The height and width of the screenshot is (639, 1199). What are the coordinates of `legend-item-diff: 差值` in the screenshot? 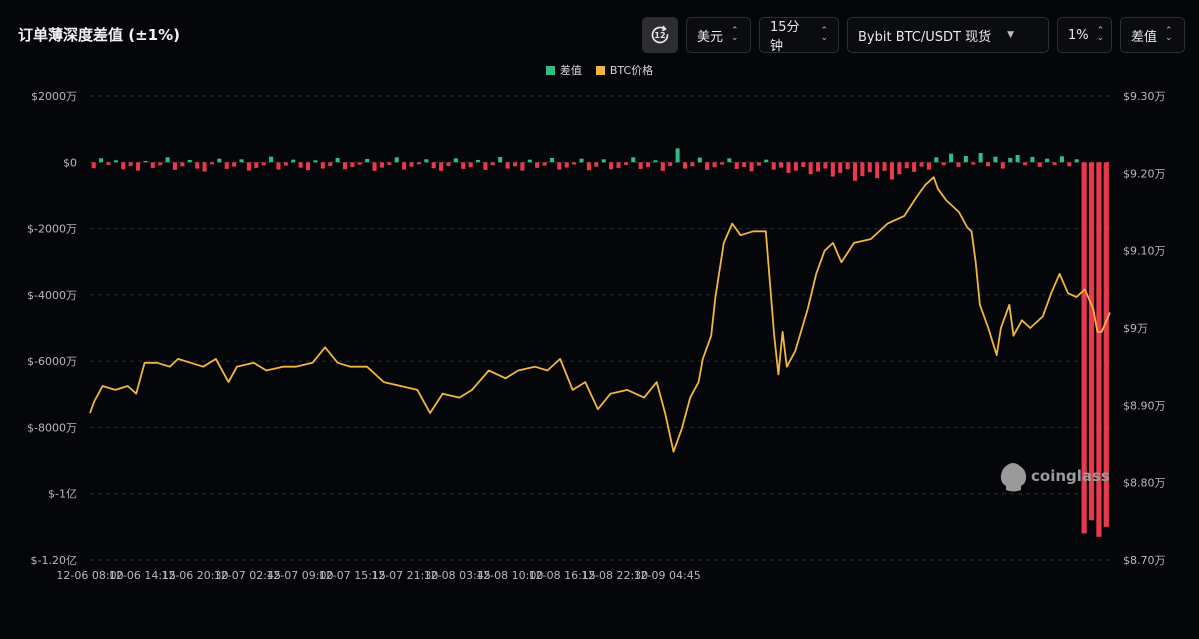 It's located at (563, 70).